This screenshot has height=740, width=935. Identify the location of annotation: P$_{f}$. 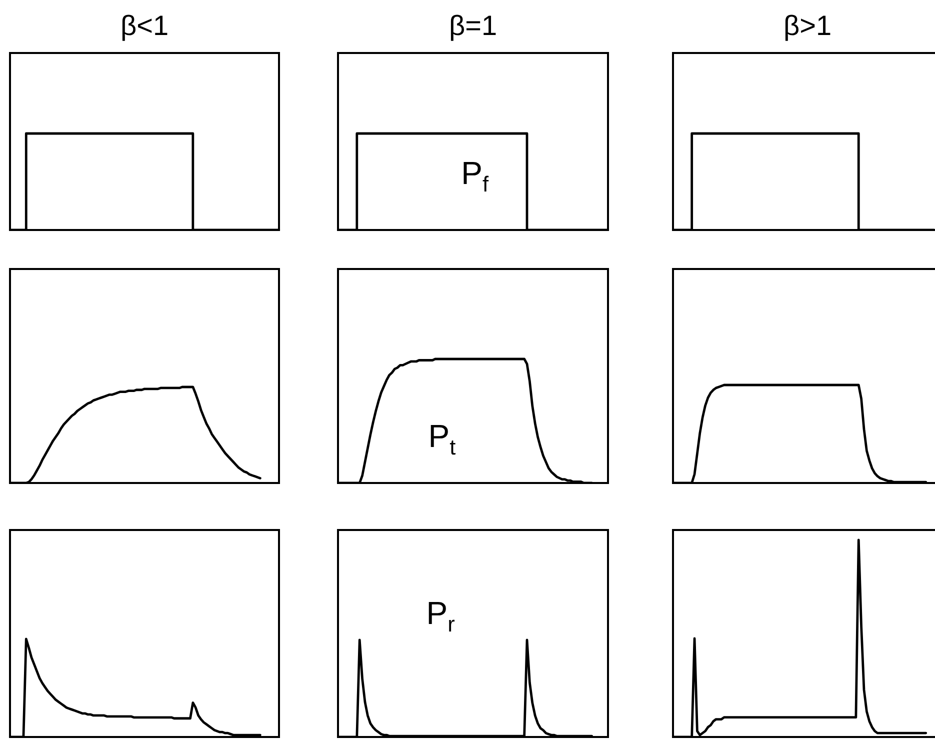
(475, 176).